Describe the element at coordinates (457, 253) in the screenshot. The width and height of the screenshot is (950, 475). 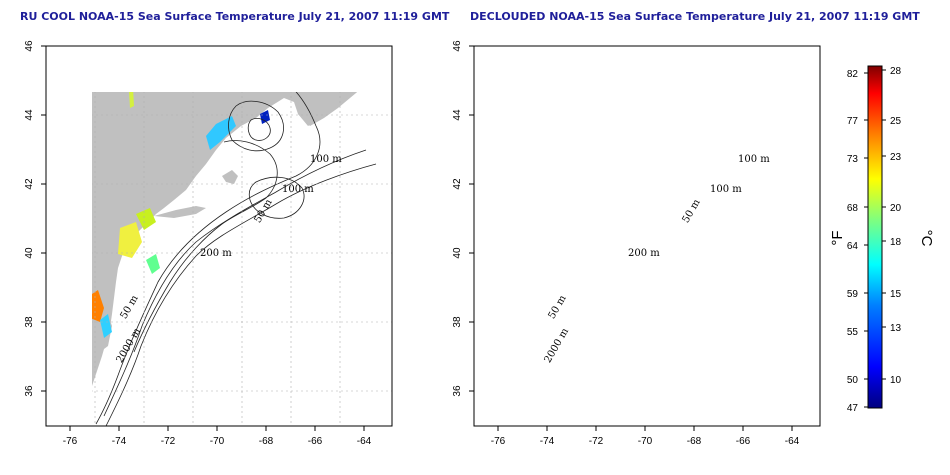
I see `right-y-tick: 40` at that location.